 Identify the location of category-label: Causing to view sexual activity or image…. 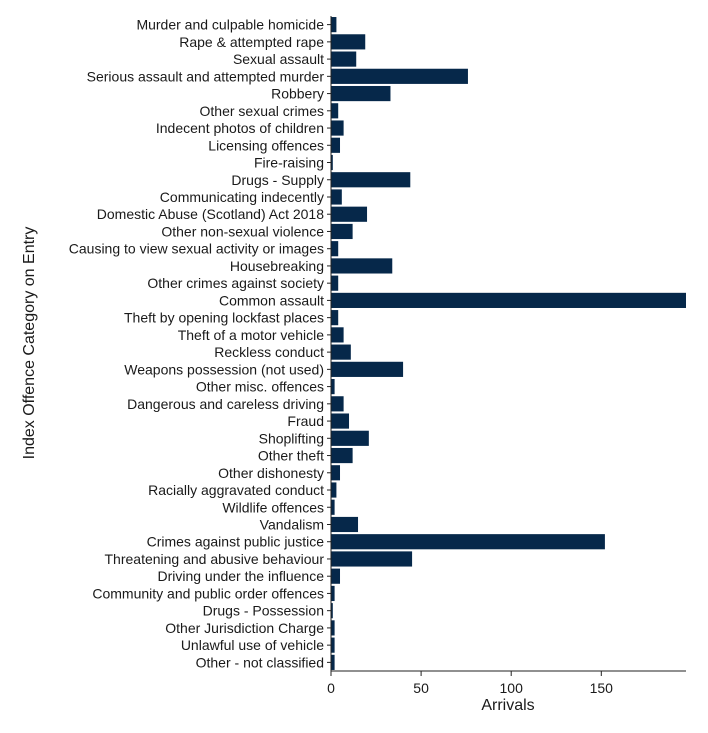
(196, 249).